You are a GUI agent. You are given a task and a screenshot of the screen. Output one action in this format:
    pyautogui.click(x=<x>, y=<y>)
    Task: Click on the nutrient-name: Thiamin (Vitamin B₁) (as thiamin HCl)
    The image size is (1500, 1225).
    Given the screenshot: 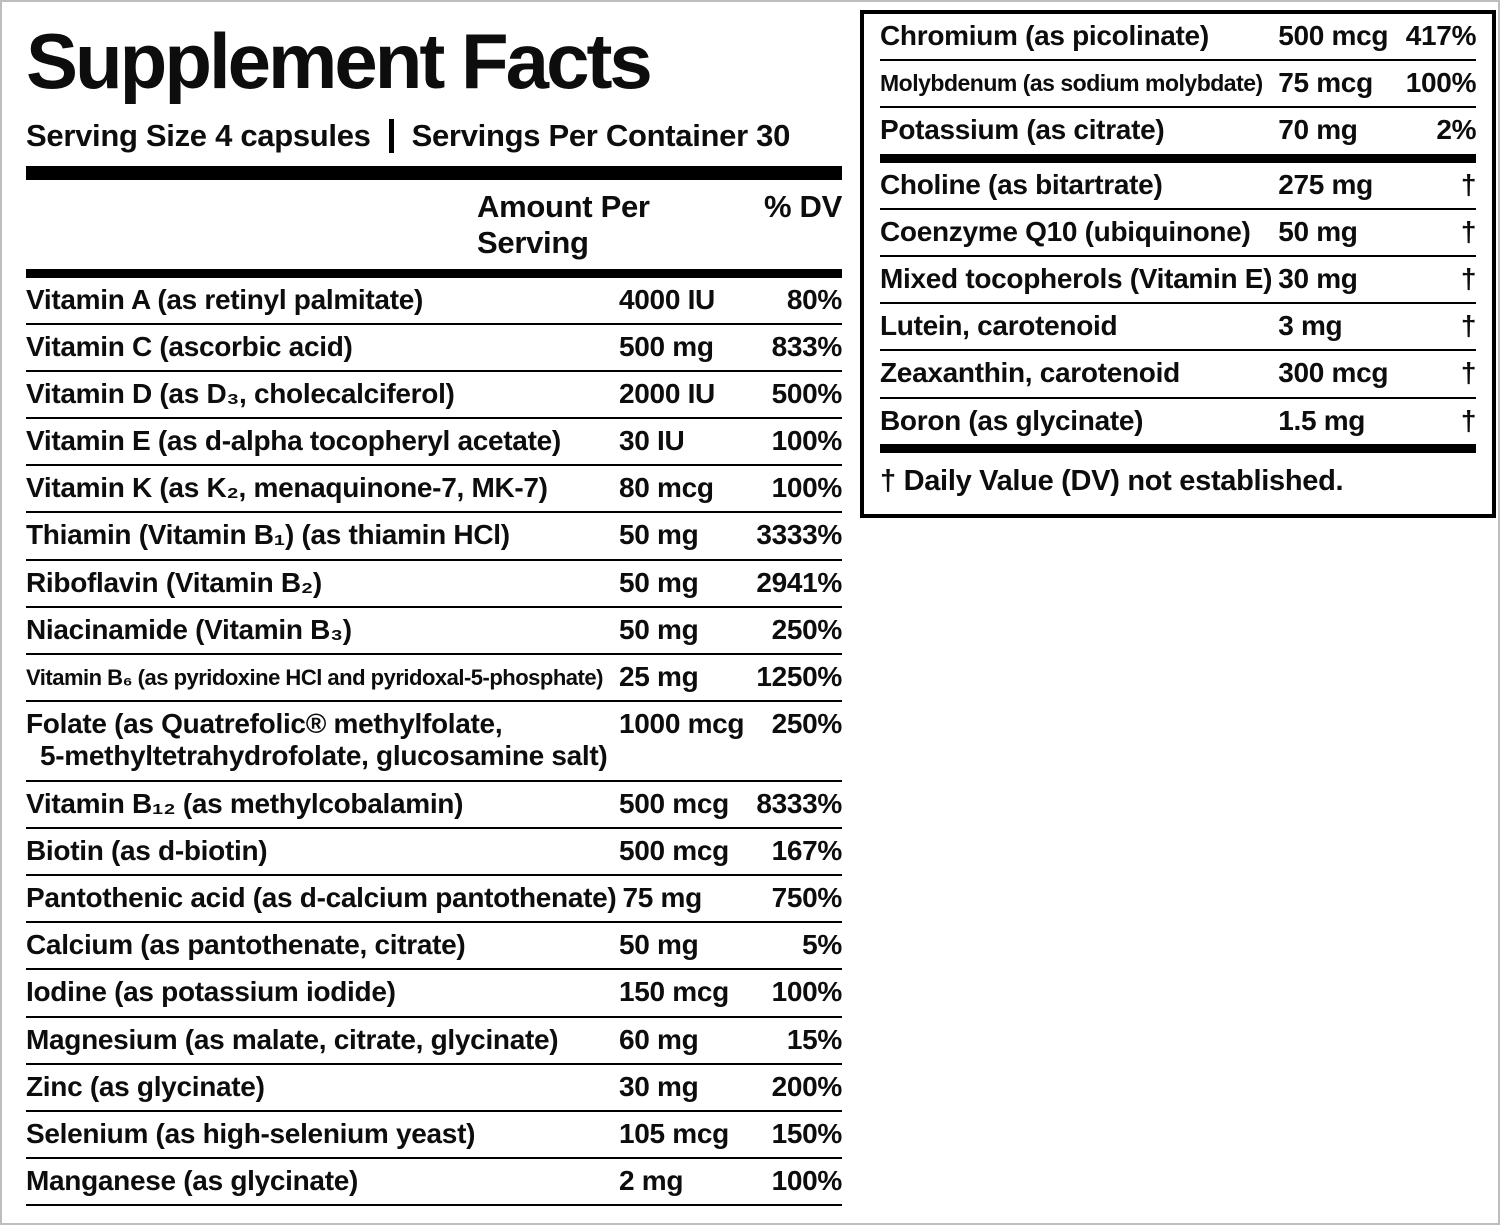 What is the action you would take?
    pyautogui.click(x=268, y=535)
    